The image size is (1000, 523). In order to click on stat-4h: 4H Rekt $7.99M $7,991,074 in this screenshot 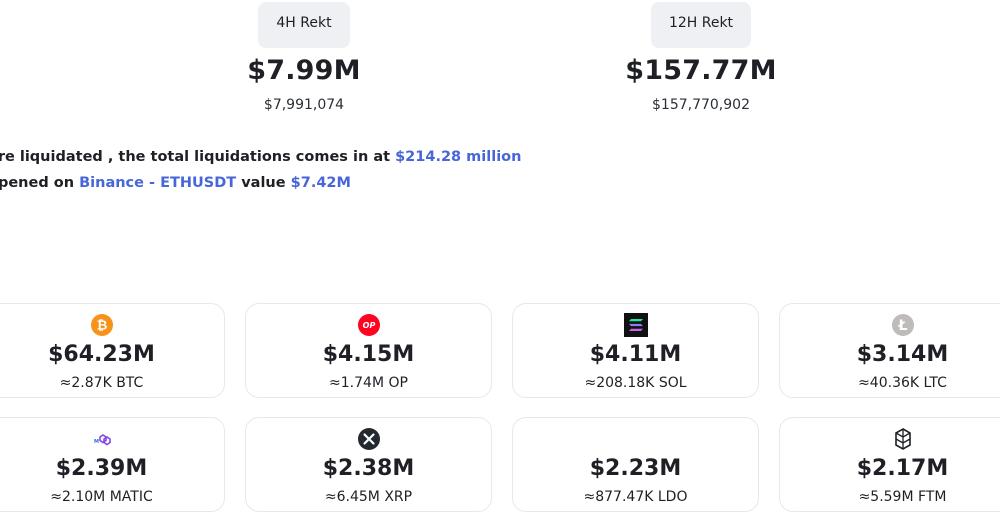, I will do `click(304, 56)`.